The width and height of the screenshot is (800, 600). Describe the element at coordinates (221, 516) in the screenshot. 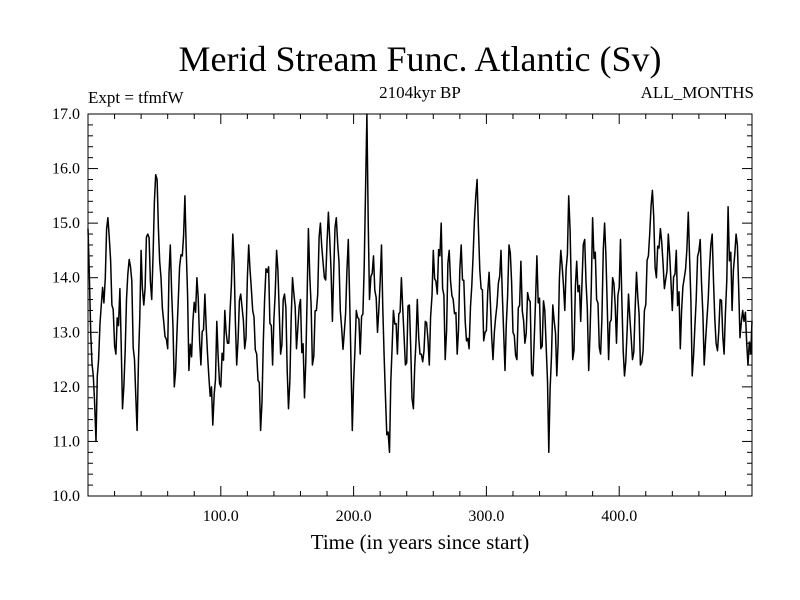

I see `x-tick-label: 100.0` at that location.